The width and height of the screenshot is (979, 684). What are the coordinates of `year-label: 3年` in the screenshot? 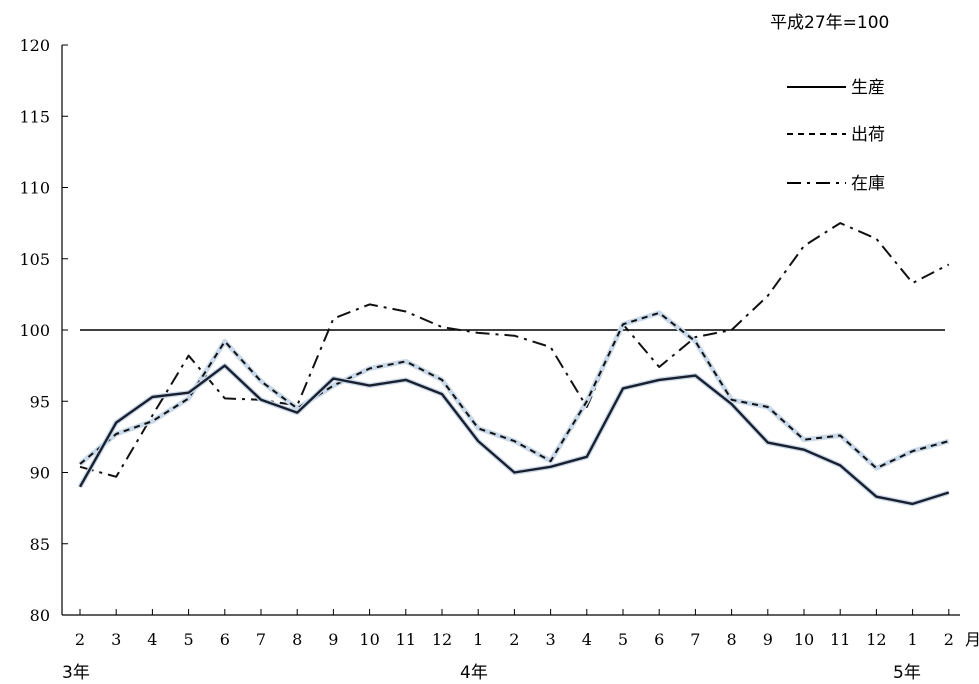 It's located at (76, 673).